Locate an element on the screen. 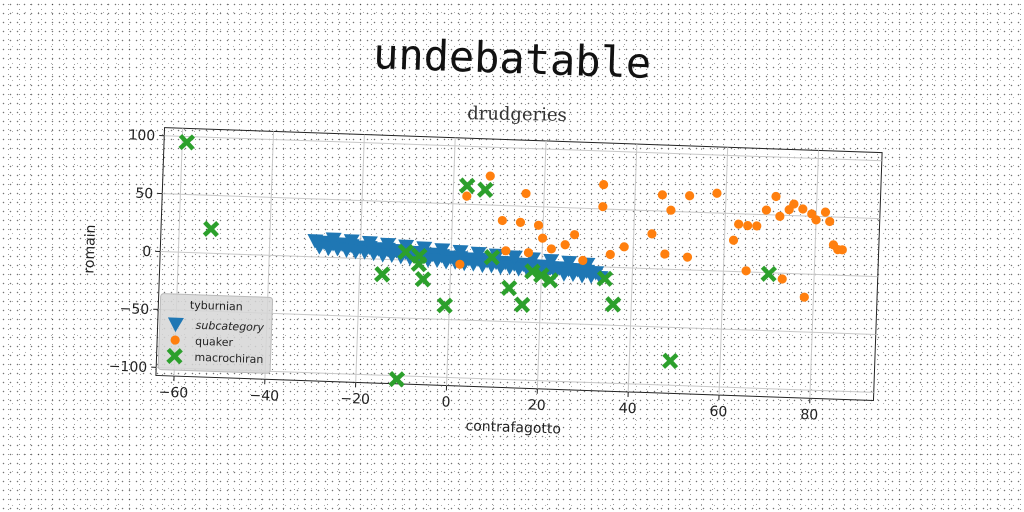 This screenshot has height=512, width=1024. x-ticks: −60 −40 −20 0 20 40 60 80 is located at coordinates (488, 400).